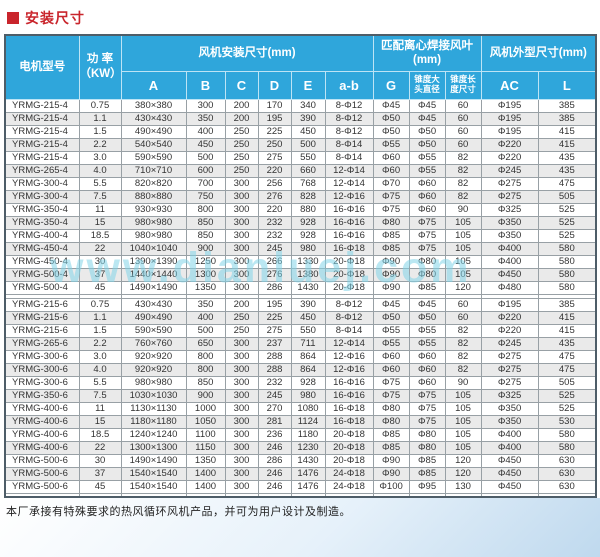  What do you see at coordinates (247, 53) in the screenshot?
I see `header-group-install: 风机安装尺寸(mm)` at bounding box center [247, 53].